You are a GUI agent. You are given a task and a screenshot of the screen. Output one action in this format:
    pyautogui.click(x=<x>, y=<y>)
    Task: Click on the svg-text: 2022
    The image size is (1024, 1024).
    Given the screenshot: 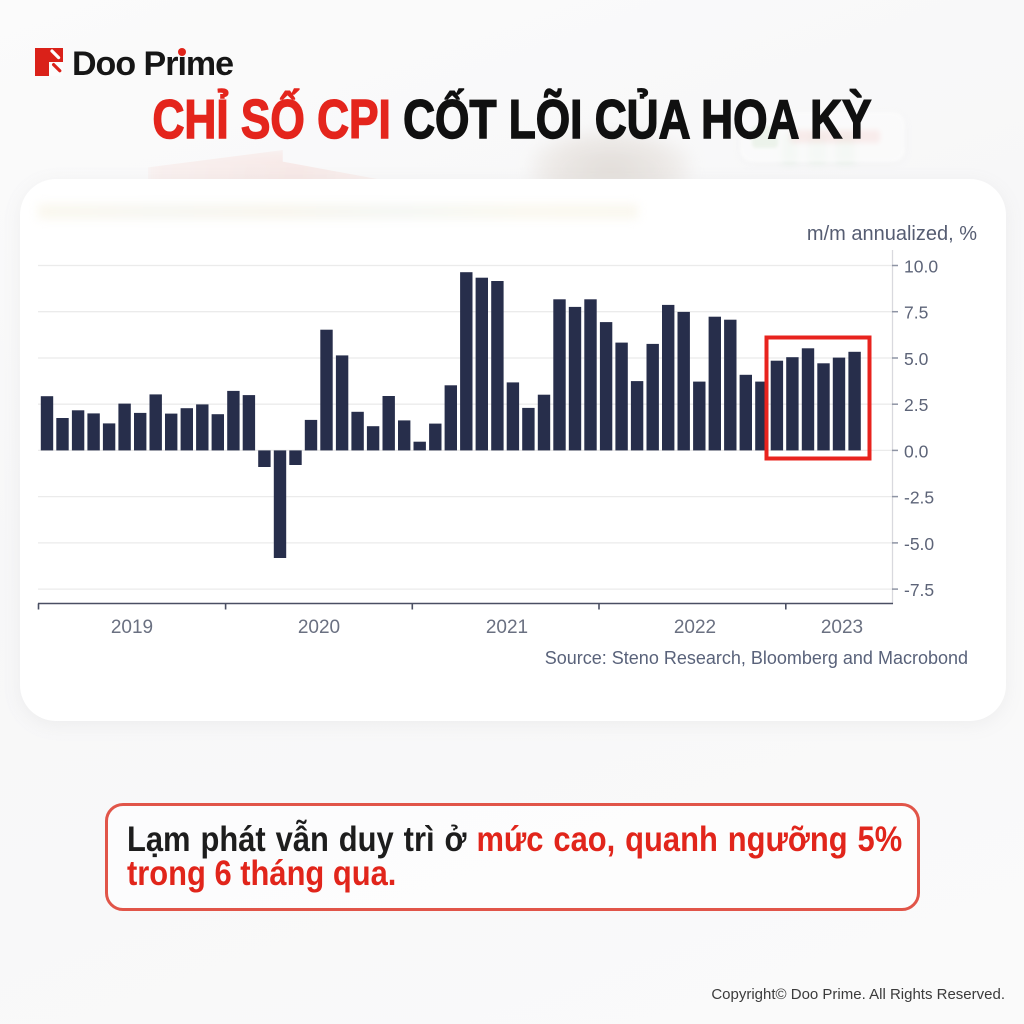 What is the action you would take?
    pyautogui.click(x=695, y=627)
    